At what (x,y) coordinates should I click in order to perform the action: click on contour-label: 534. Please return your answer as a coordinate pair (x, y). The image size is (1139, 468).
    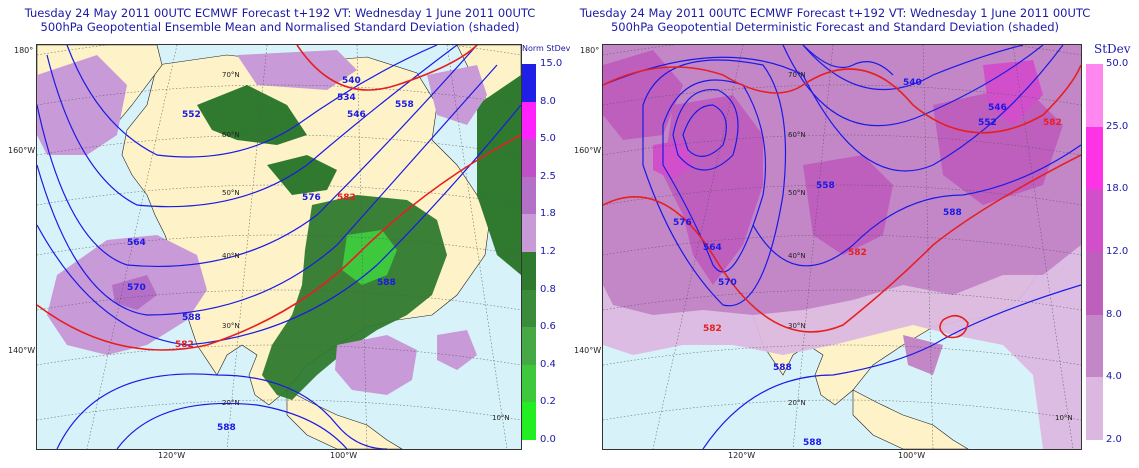
    Looking at the image, I should click on (346, 98).